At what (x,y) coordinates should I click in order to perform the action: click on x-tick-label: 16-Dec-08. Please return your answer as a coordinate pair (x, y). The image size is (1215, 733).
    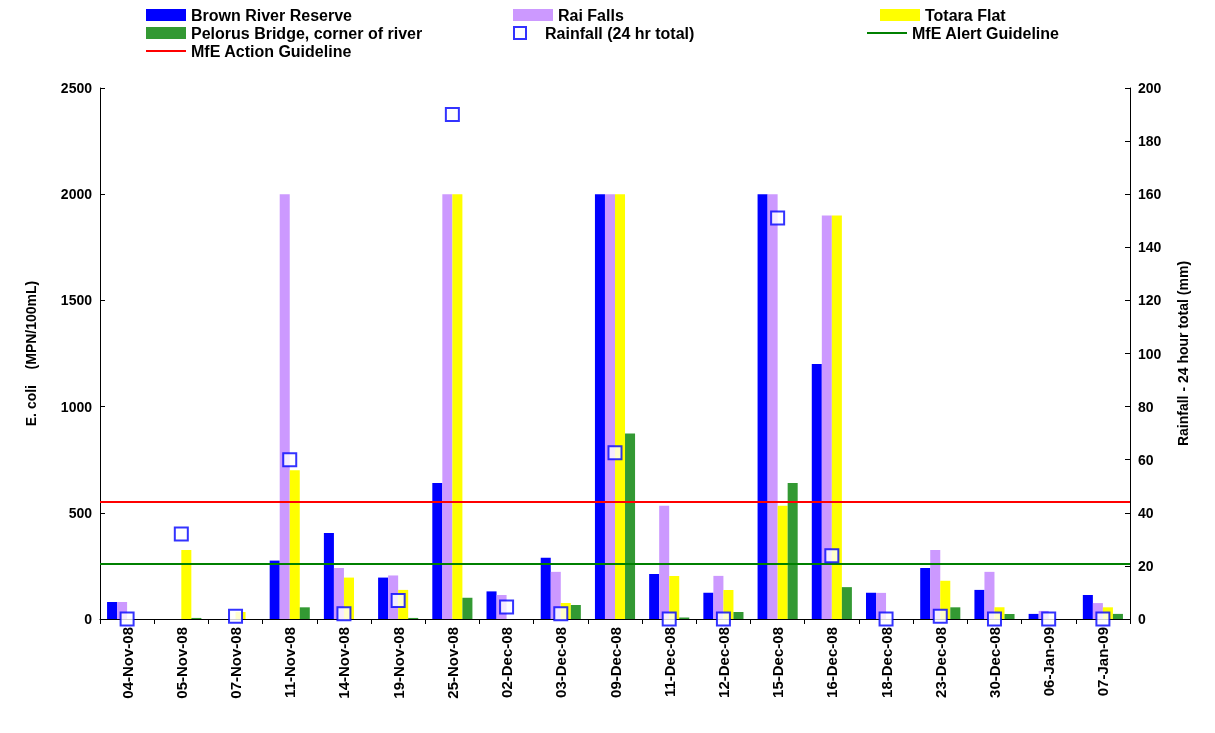
    Looking at the image, I should click on (832, 662).